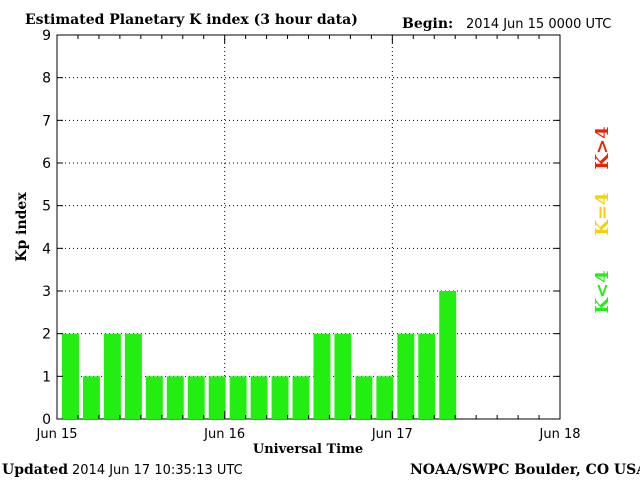  What do you see at coordinates (157, 470) in the screenshot?
I see `updated-value: 2014 Jun 17 10:35:13 UTC` at bounding box center [157, 470].